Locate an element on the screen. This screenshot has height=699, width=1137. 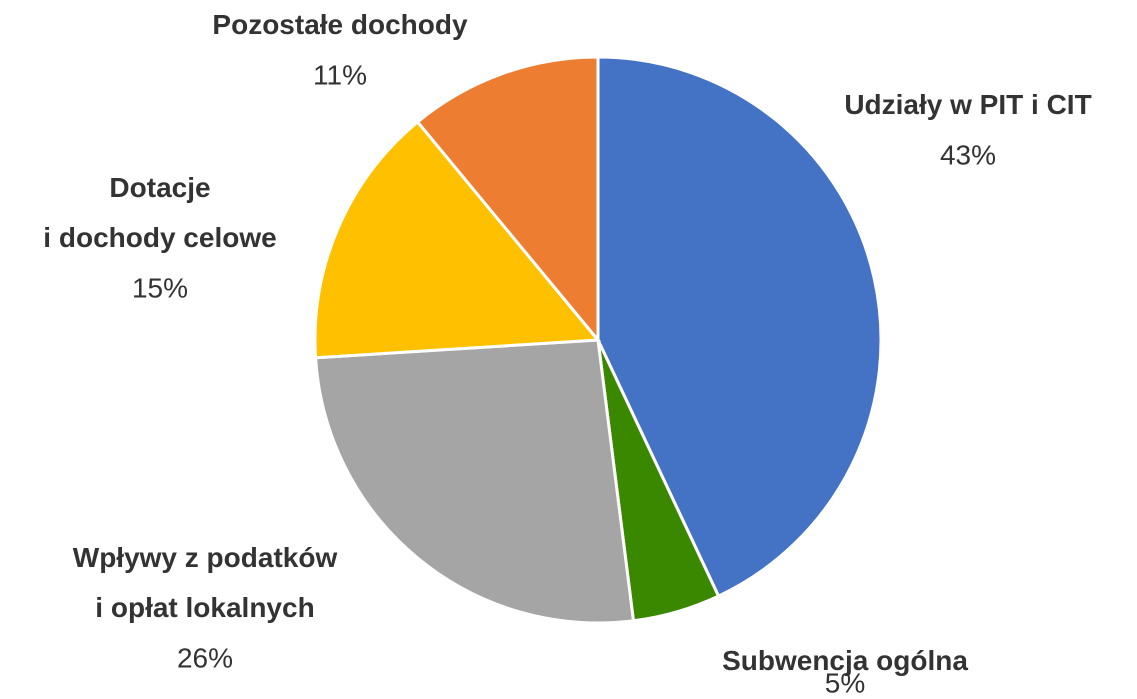
slice-label: Udziały w PIT i CIT is located at coordinates (967, 104).